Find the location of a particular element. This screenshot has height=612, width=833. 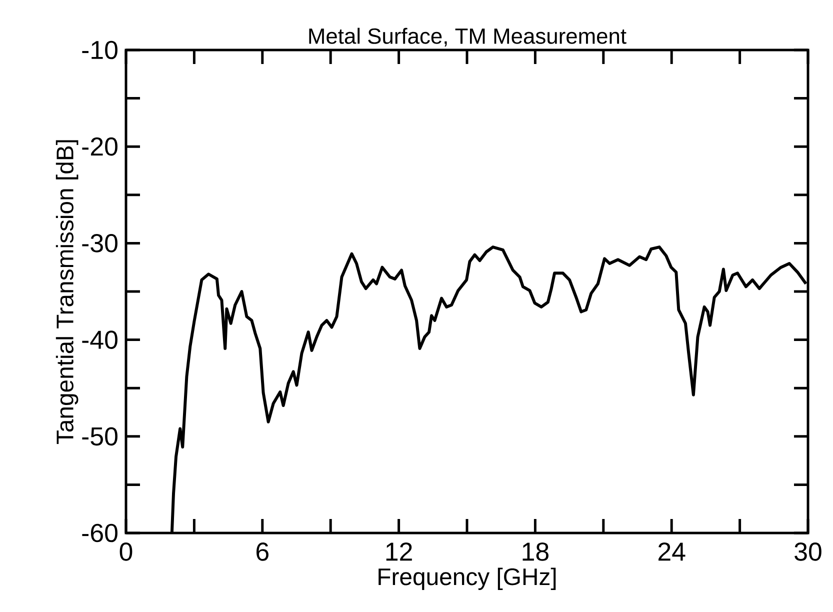

y-tick-label: -20 is located at coordinates (100, 146).